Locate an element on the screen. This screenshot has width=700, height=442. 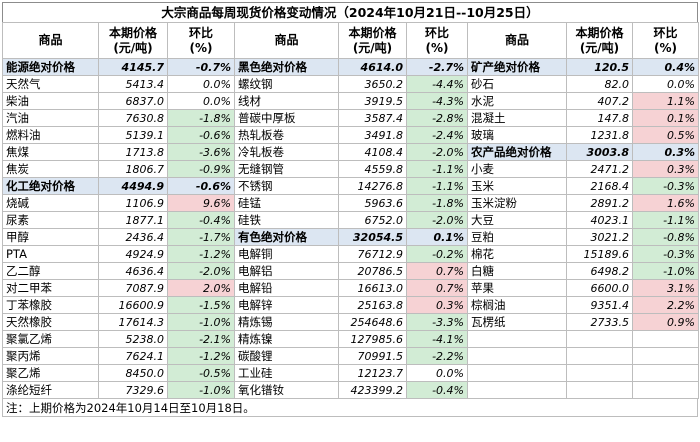
commodity-name: 天然气 is located at coordinates (50, 84).